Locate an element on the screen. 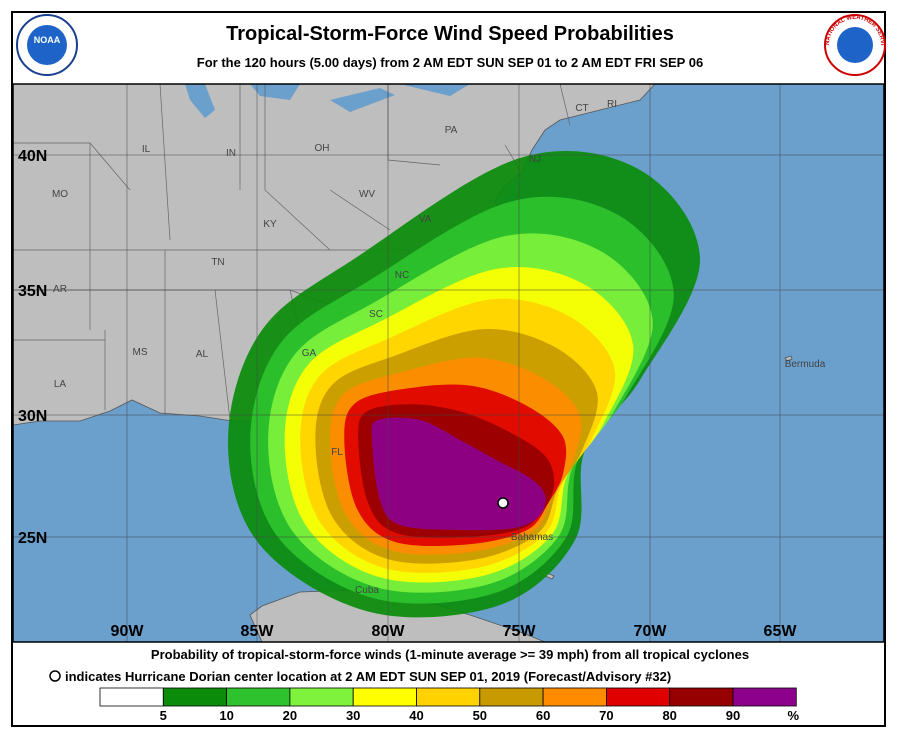  place-label: CT is located at coordinates (581, 108).